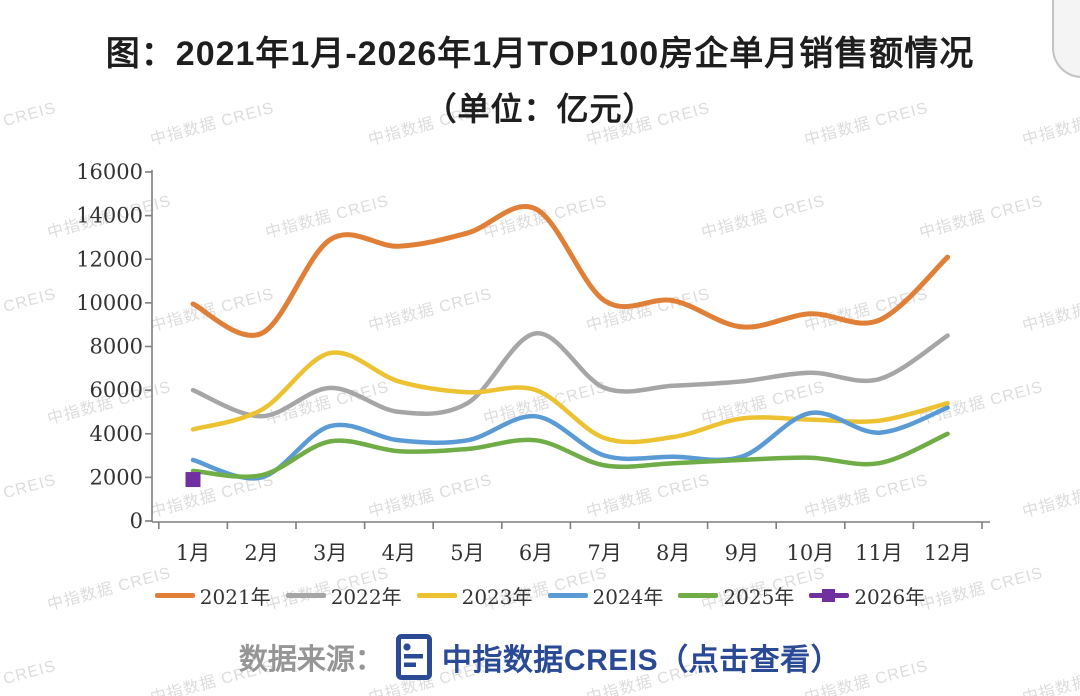  What do you see at coordinates (116, 390) in the screenshot?
I see `y-tick-label: 6000` at bounding box center [116, 390].